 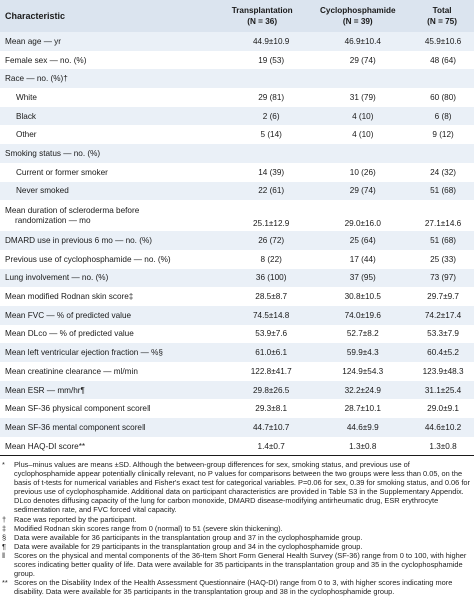 What do you see at coordinates (36, 79) in the screenshot?
I see `row-label: Race — no. (%)†` at bounding box center [36, 79].